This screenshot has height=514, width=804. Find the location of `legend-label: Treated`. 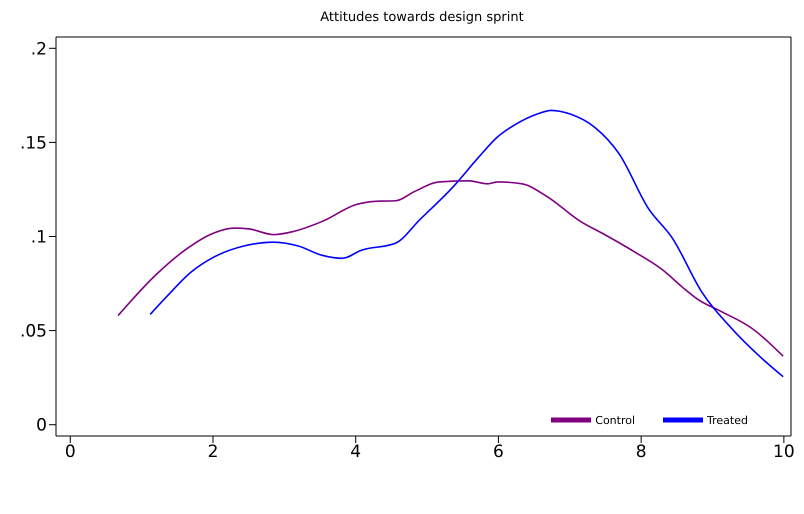

legend-label: Treated is located at coordinates (727, 421).